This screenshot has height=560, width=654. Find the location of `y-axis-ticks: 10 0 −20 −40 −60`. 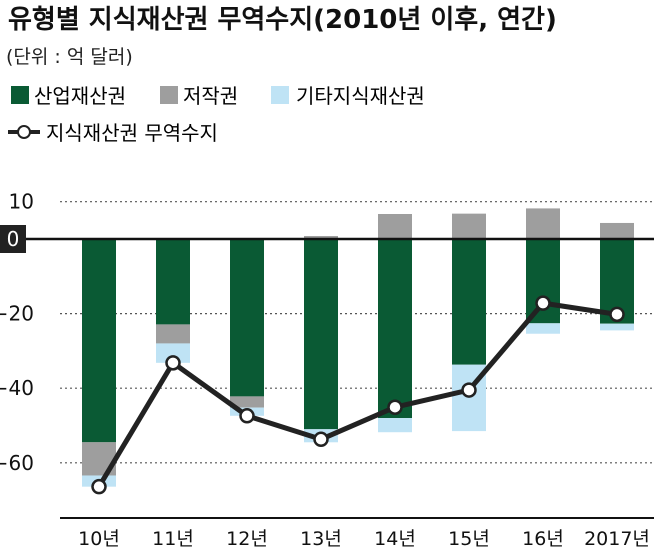

y-axis-ticks: 10 0 −20 −40 −60 is located at coordinates (17, 332).